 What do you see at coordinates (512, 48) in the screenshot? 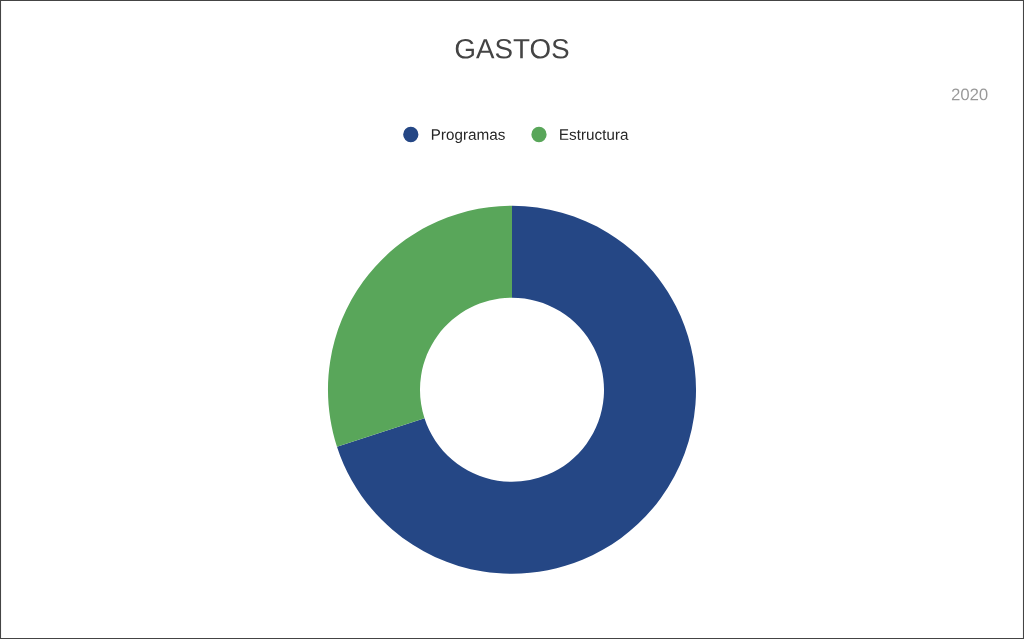
I see `chart-title: GASTOS` at bounding box center [512, 48].